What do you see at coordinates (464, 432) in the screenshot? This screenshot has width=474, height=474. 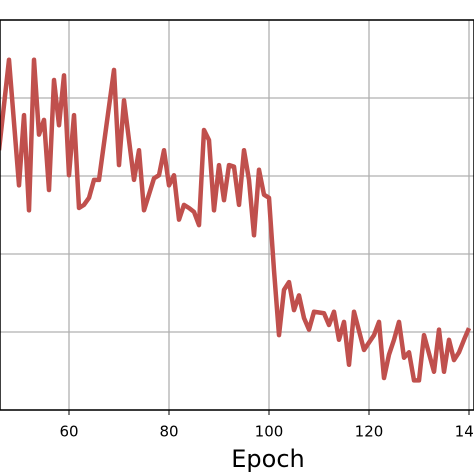 I see `x-tick-label: 140` at bounding box center [464, 432].